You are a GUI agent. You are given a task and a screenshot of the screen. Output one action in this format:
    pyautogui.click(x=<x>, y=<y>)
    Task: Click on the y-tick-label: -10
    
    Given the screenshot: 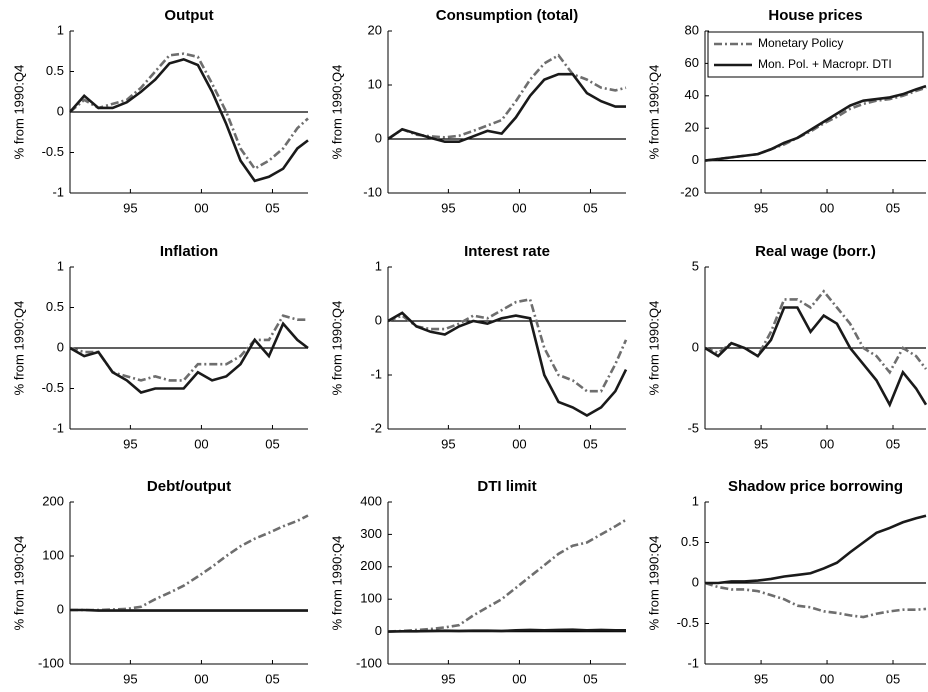 What is the action you would take?
    pyautogui.click(x=372, y=191)
    